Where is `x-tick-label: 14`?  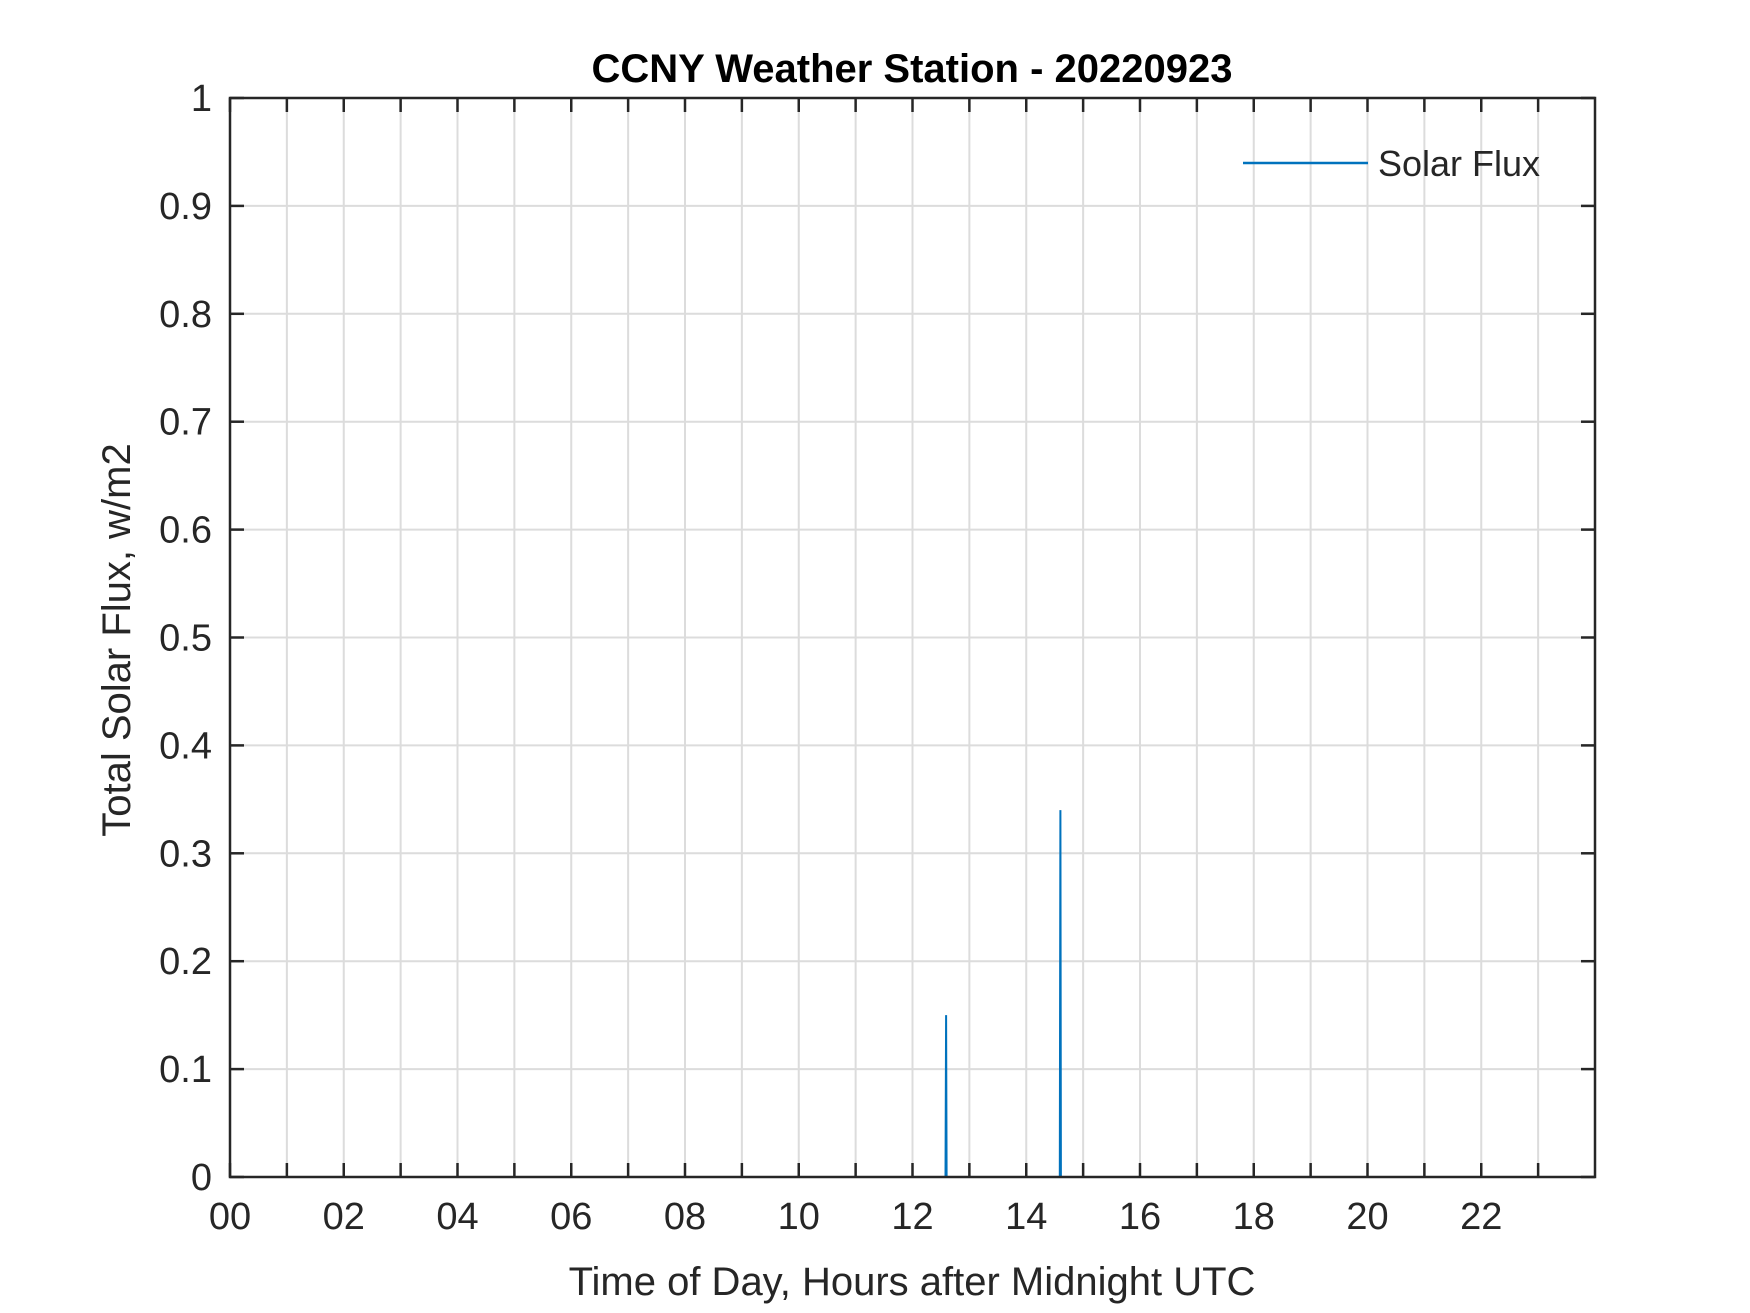 x-tick-label: 14 is located at coordinates (1026, 1217).